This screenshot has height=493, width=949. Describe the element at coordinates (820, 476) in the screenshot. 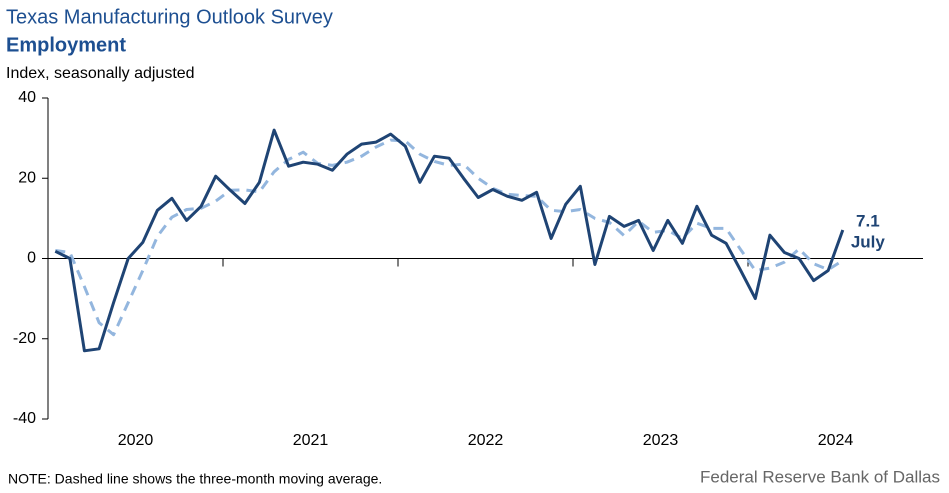

I see `source: Federal Reserve Bank of Dallas` at that location.